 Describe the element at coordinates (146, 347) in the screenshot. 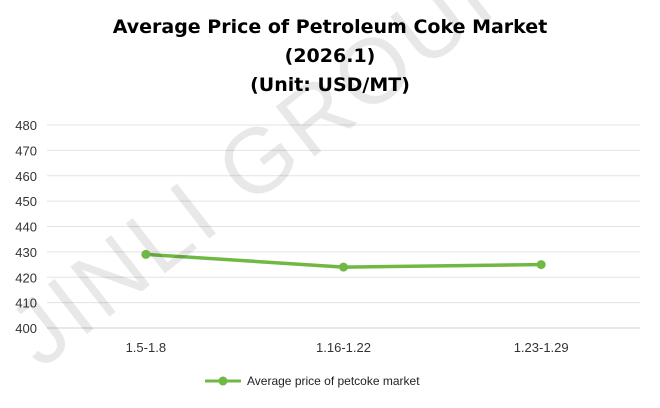

I see `x-tick-label: 1.5-1.8` at that location.